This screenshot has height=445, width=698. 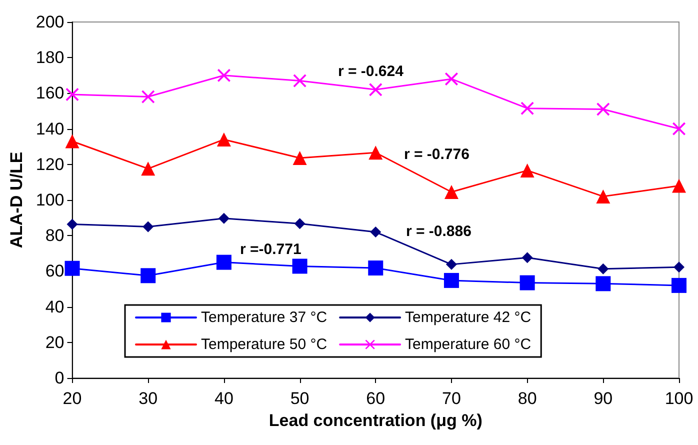 I want to click on annotation: r = -0.624, so click(x=371, y=71).